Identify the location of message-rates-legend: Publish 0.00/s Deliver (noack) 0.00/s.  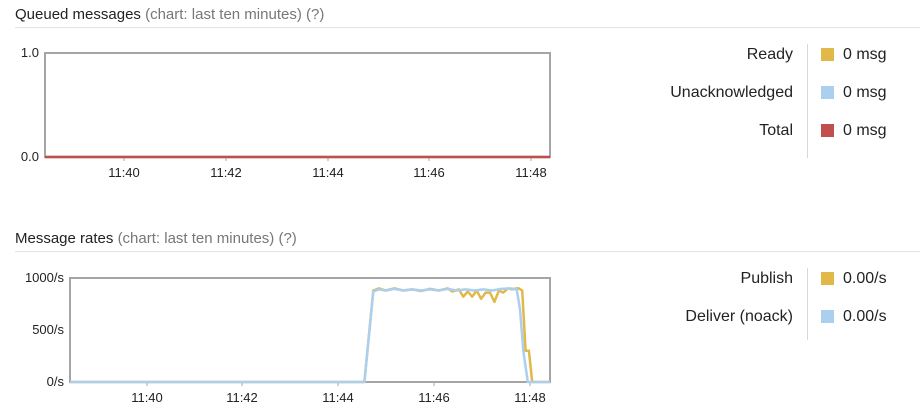
(760, 304).